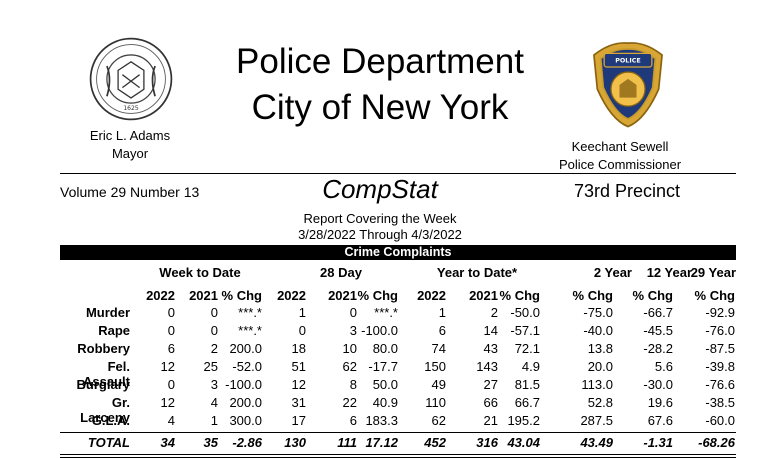 The height and width of the screenshot is (458, 758). What do you see at coordinates (600, 366) in the screenshot?
I see `table-cell: 20.0` at bounding box center [600, 366].